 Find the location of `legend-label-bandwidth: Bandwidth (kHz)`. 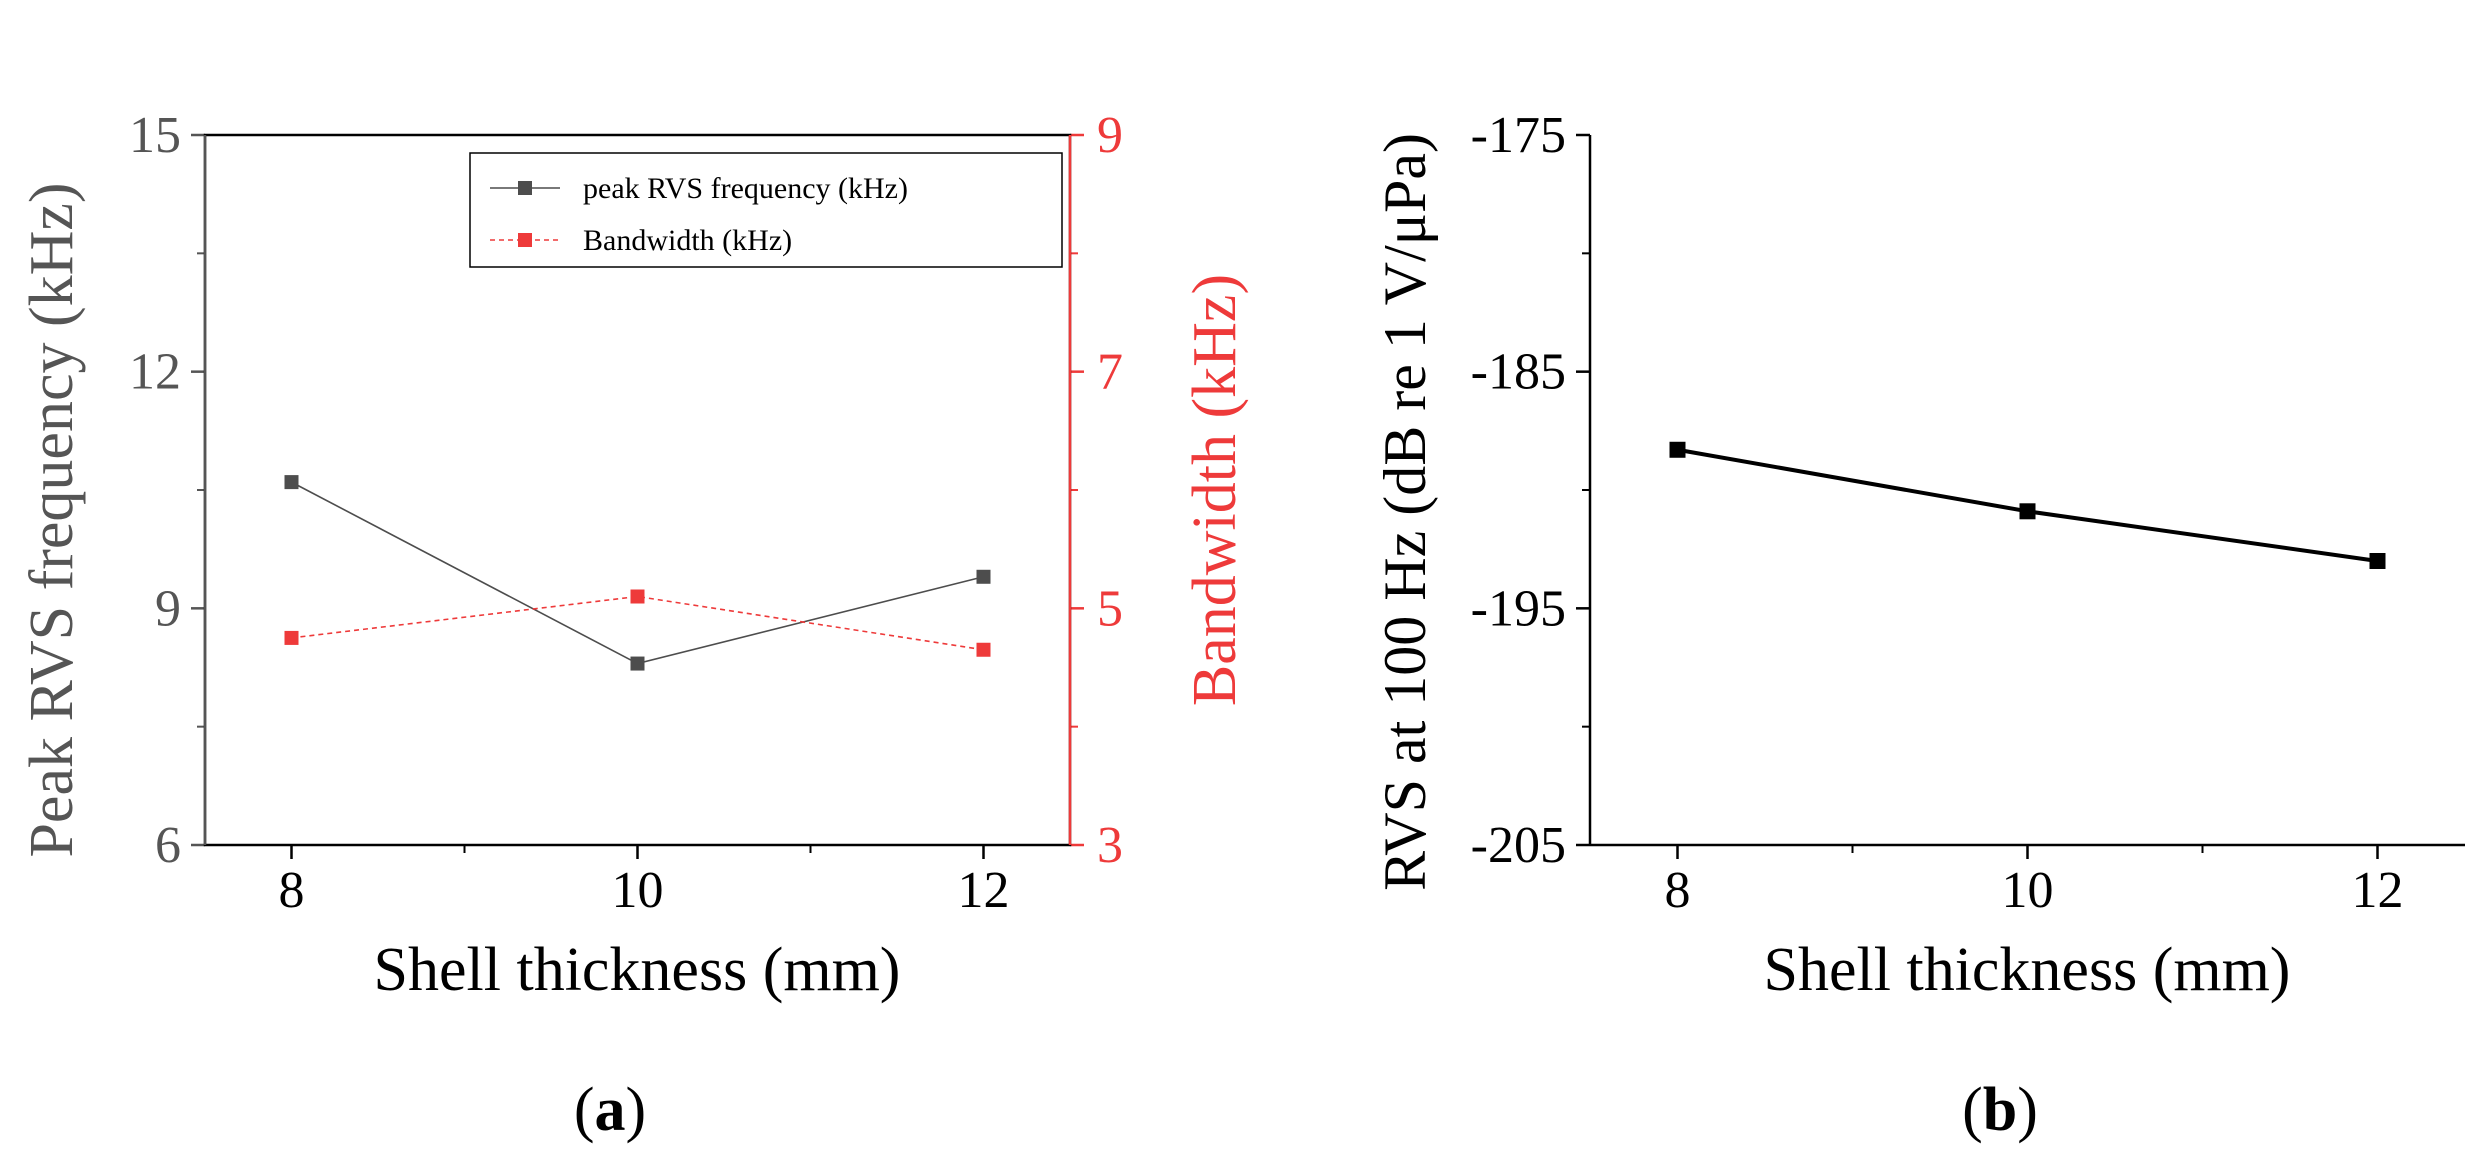

legend-label-bandwidth: Bandwidth (kHz) is located at coordinates (687, 240).